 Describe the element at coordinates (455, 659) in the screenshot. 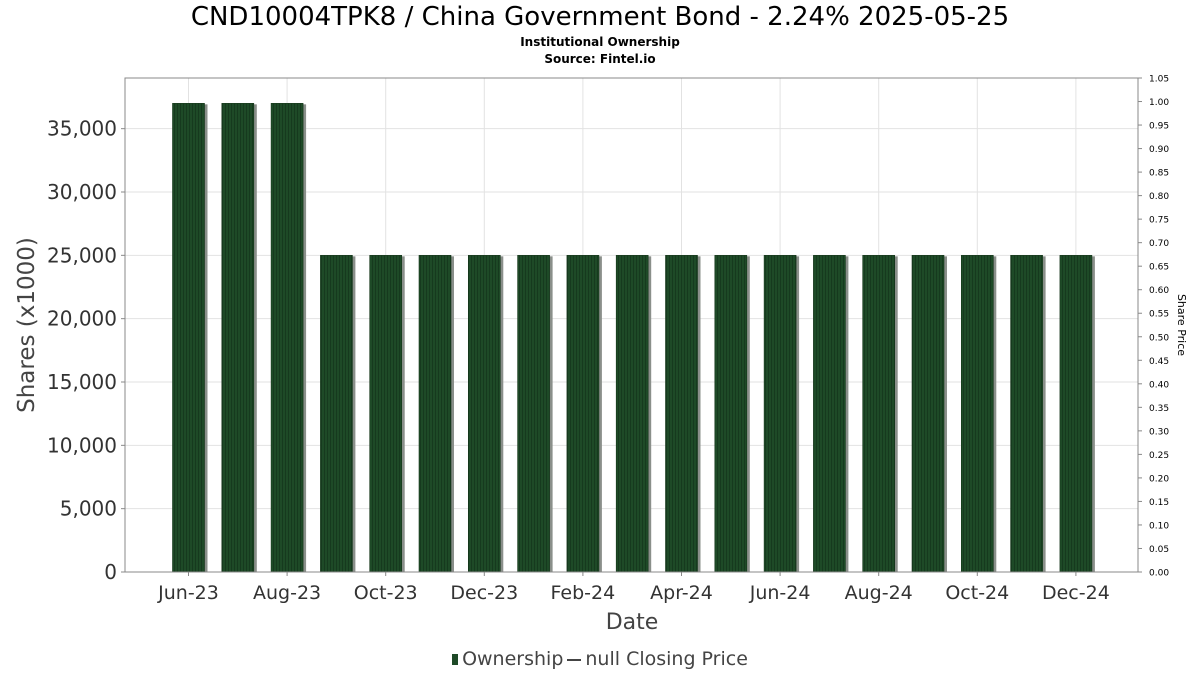

I see `legend-ownership-swatch` at that location.